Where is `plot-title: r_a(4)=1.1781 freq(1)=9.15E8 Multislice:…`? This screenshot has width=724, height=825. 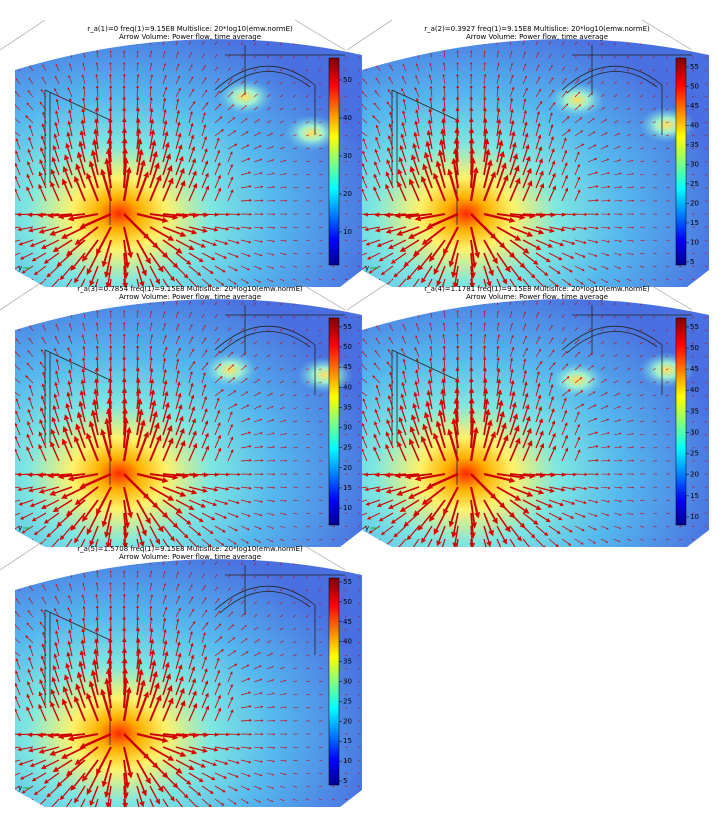
plot-title: r_a(4)=1.1781 freq(1)=9.15E8 Multislice:… is located at coordinates (537, 289).